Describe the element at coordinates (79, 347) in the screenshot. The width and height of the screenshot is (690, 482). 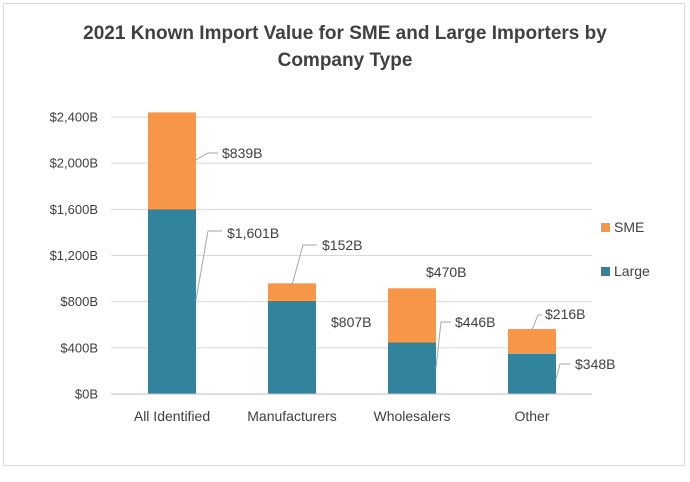
I see `y-tick-label: $400B` at that location.